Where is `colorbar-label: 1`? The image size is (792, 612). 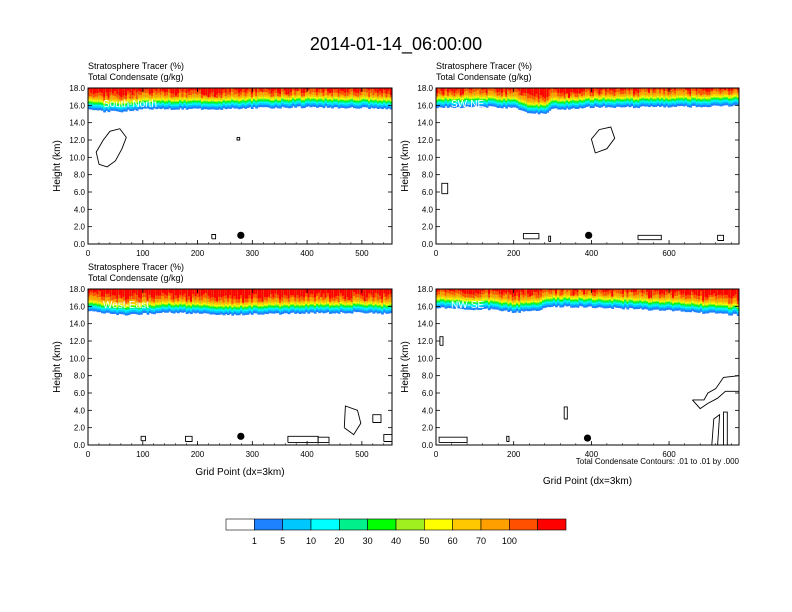 colorbar-label: 1 is located at coordinates (254, 541).